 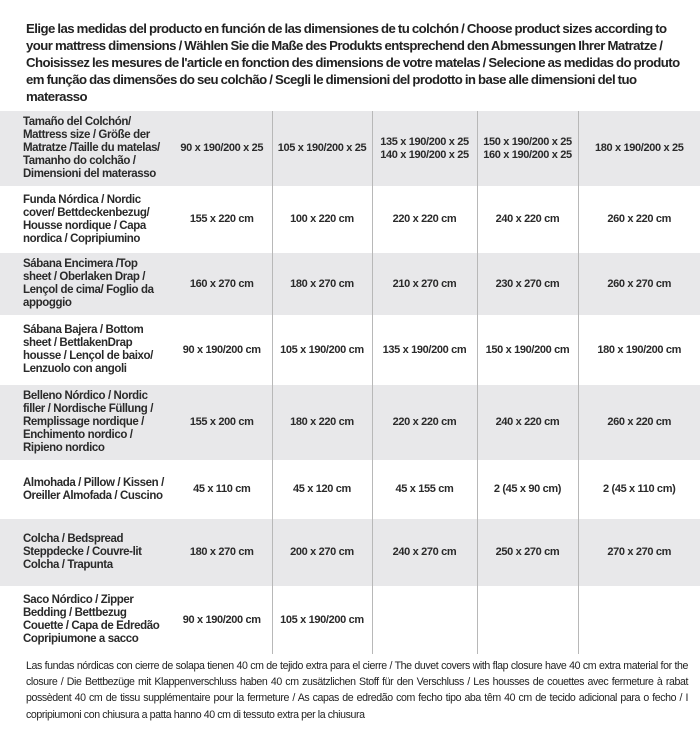 I want to click on size-cell: 180 x 220 cm, so click(x=321, y=422).